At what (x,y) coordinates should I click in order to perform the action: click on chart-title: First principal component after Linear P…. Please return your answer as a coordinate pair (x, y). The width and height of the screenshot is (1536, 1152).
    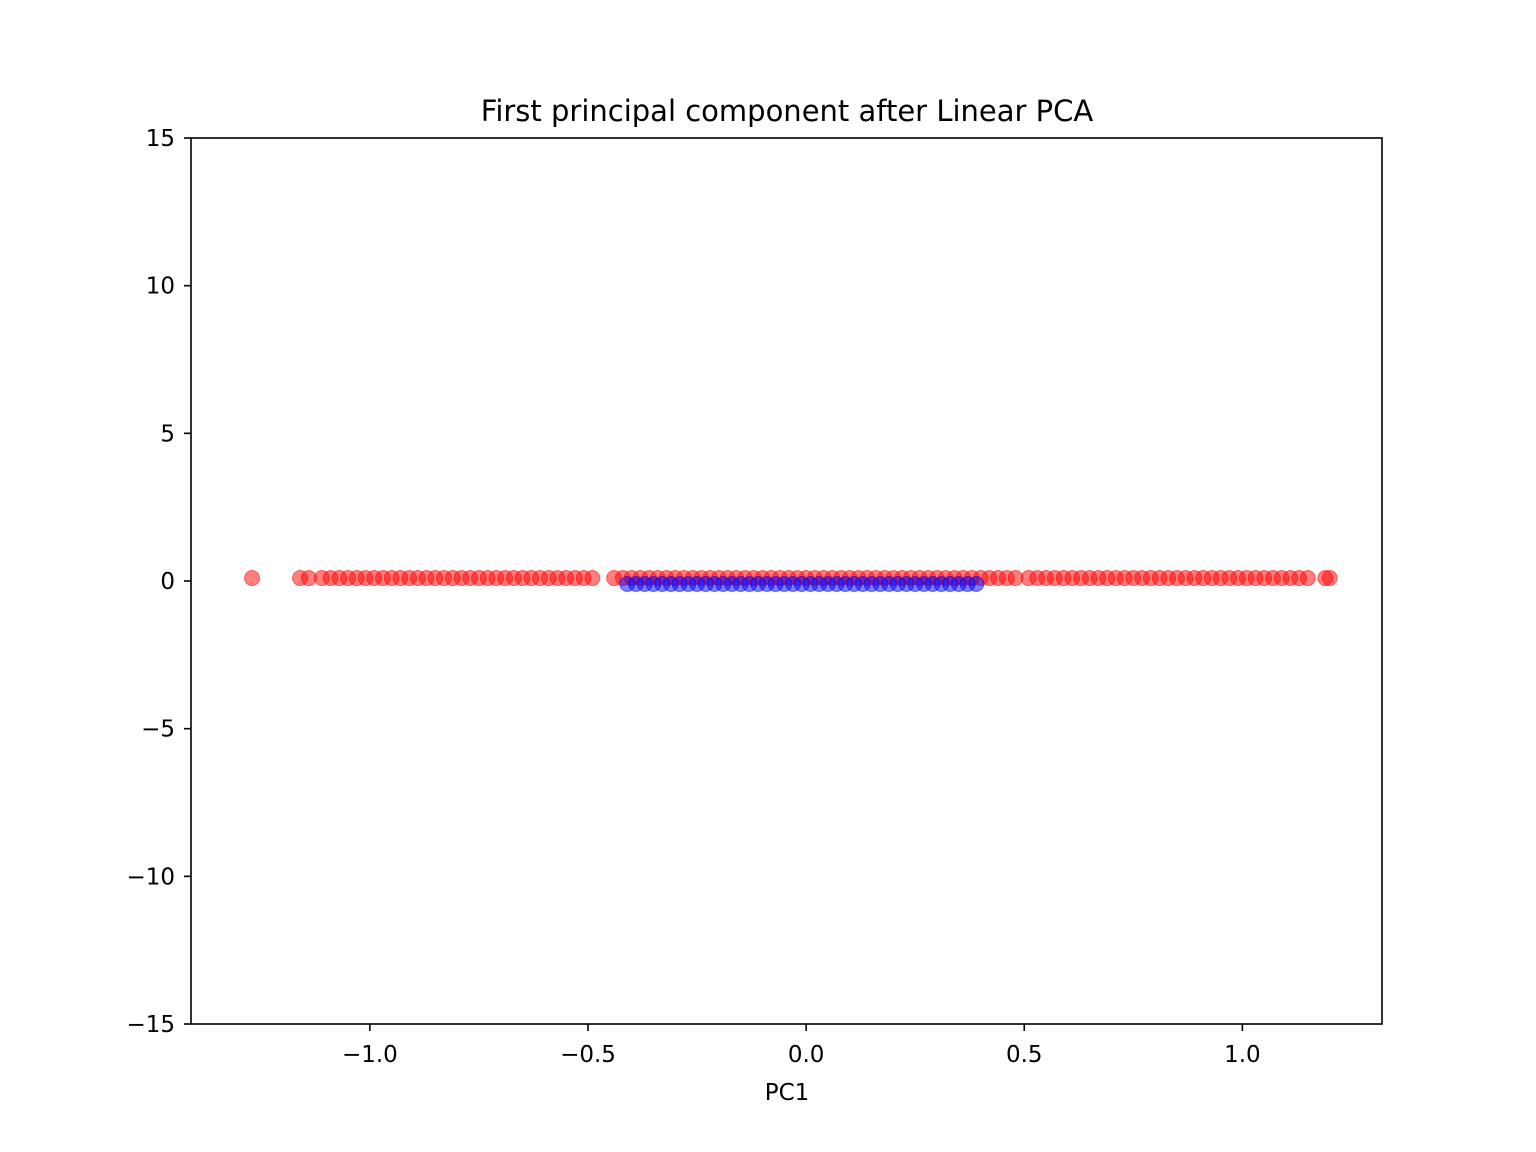
    Looking at the image, I should click on (787, 111).